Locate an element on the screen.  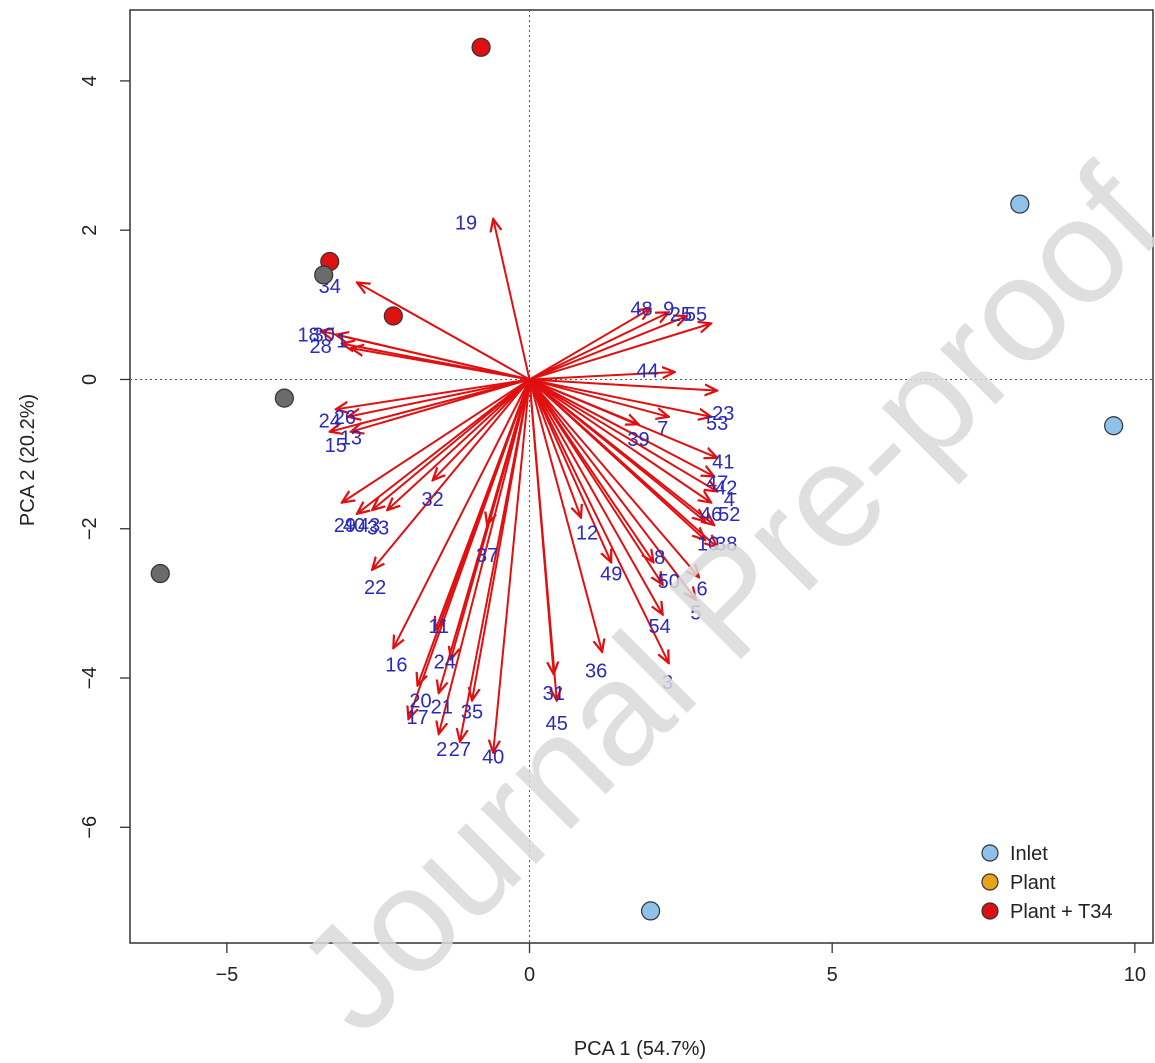
loading-label: 10 is located at coordinates (708, 545).